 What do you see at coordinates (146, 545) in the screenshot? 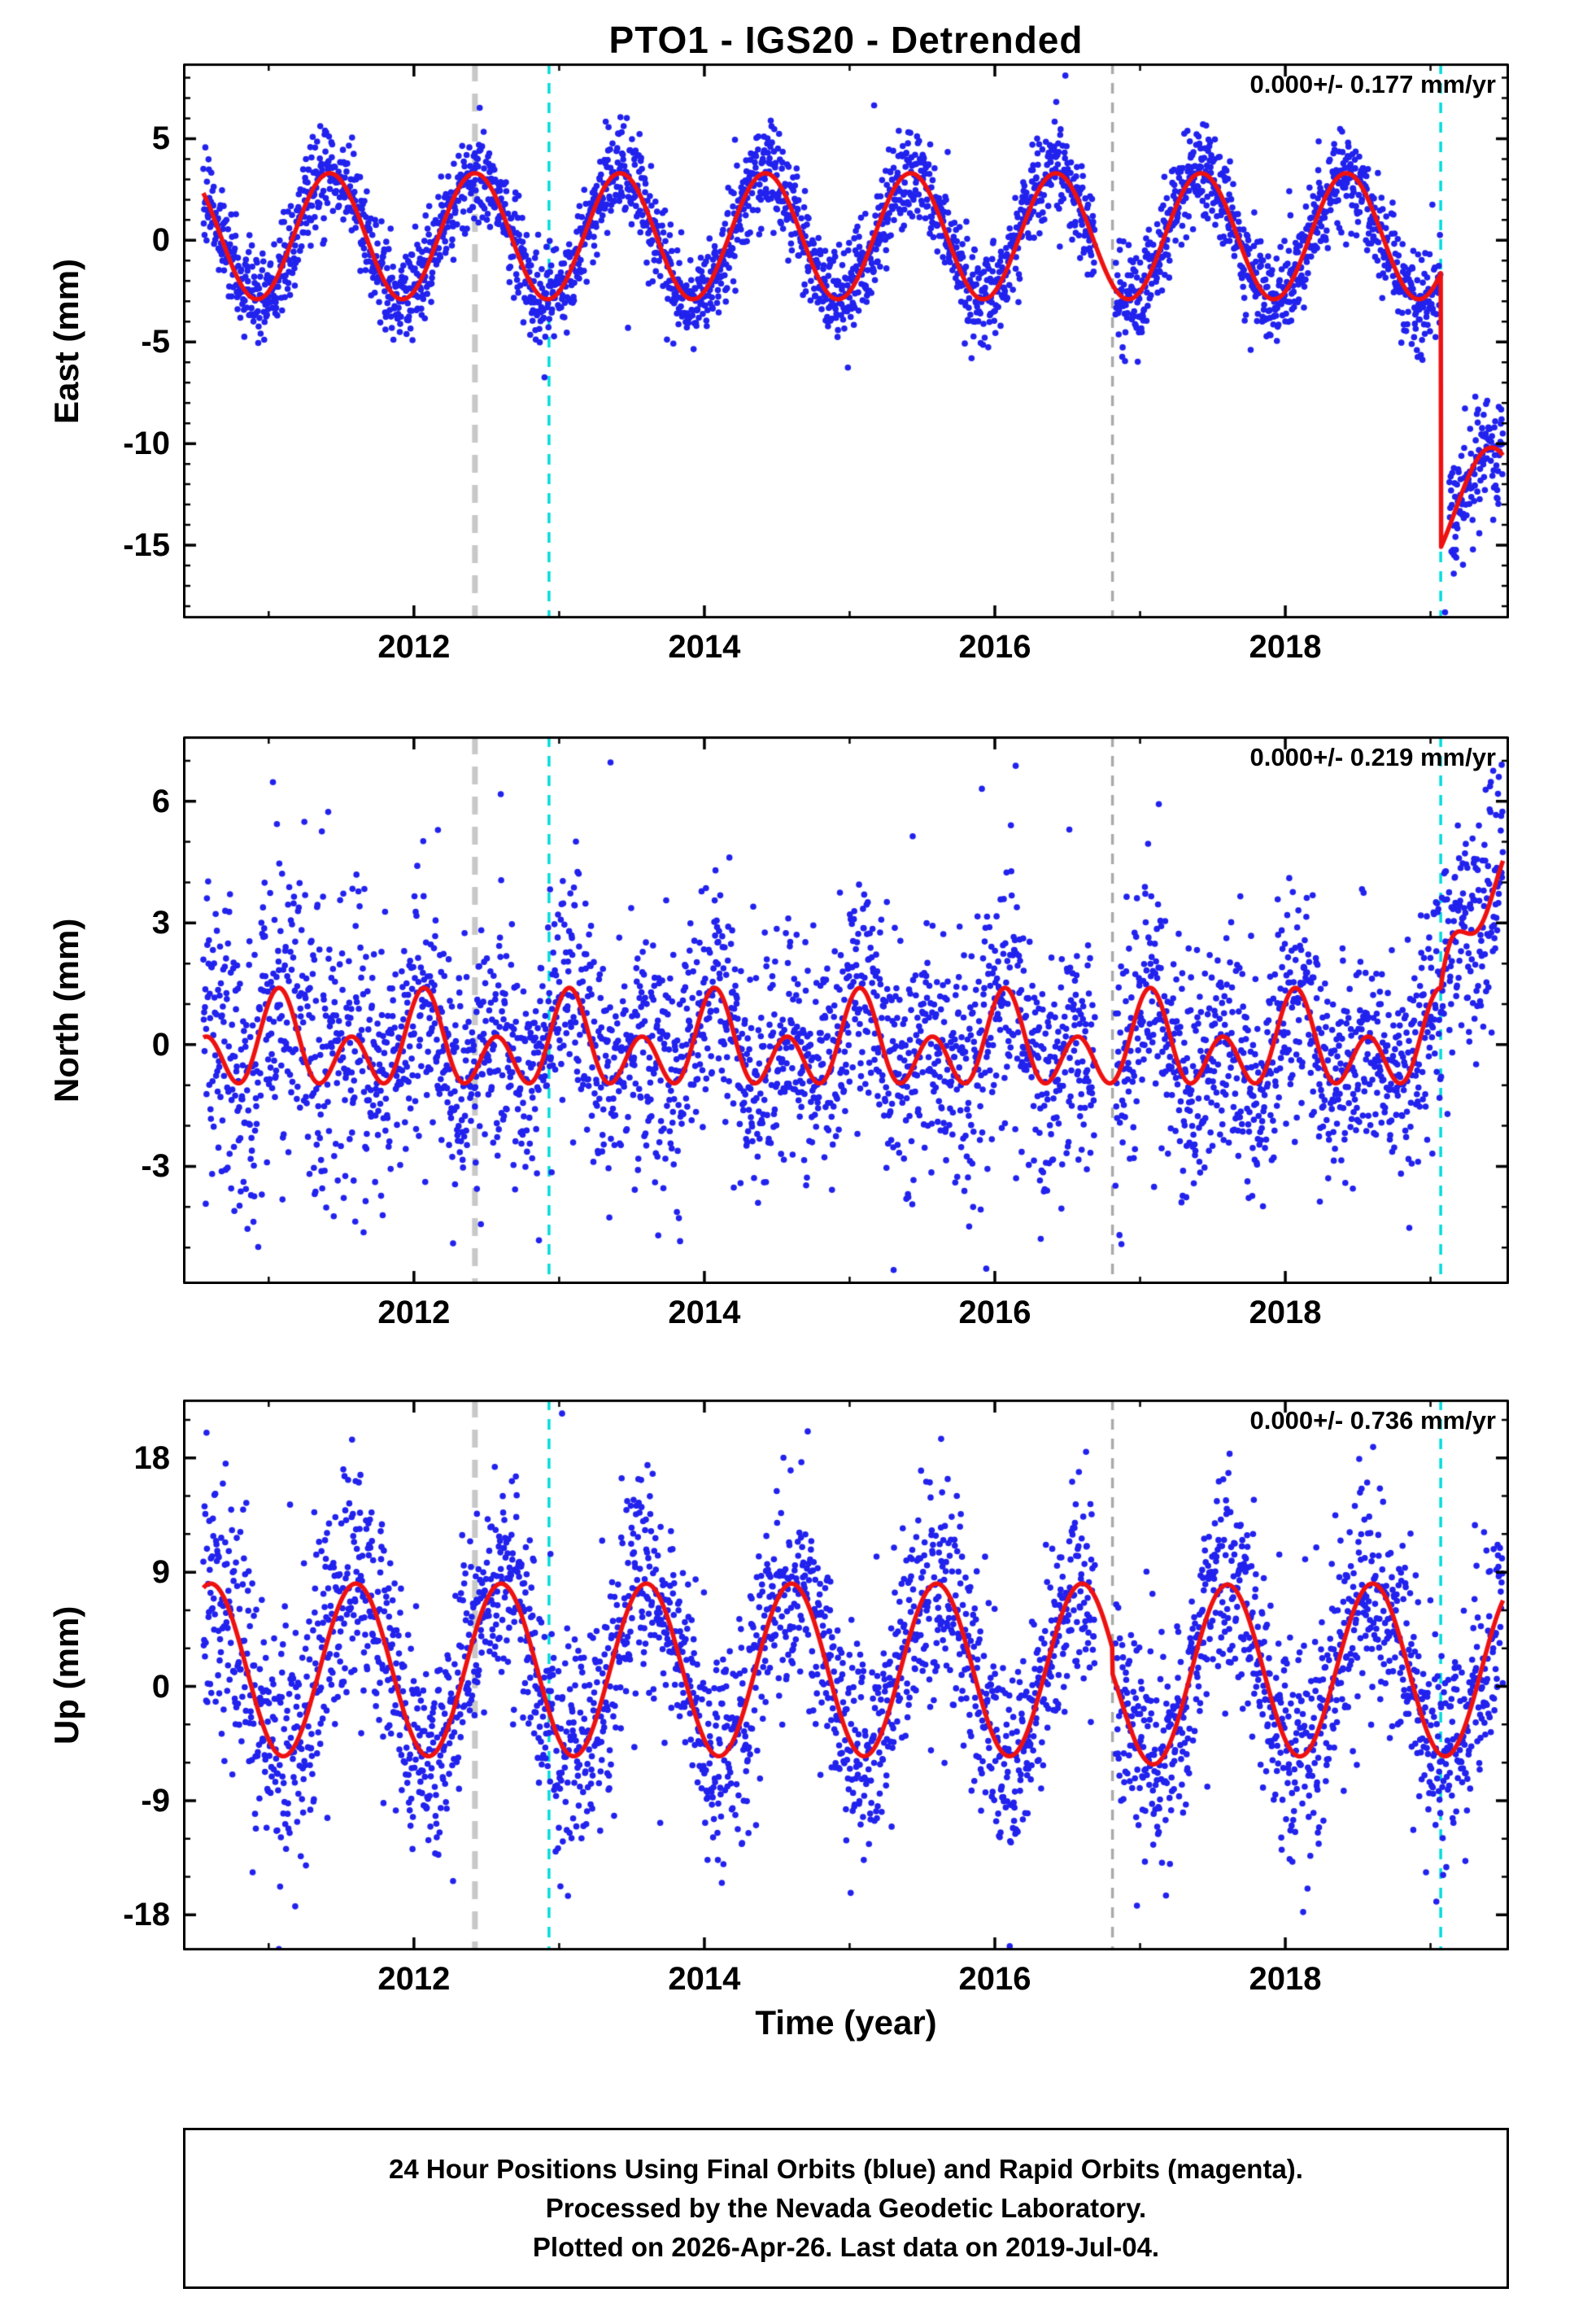
I see `y-tick-label: -15` at bounding box center [146, 545].